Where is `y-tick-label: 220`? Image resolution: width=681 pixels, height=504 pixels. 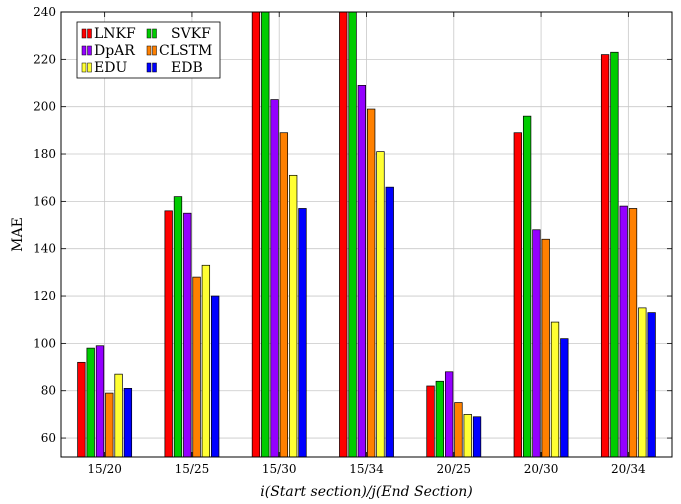
y-tick-label: 220 is located at coordinates (44, 59).